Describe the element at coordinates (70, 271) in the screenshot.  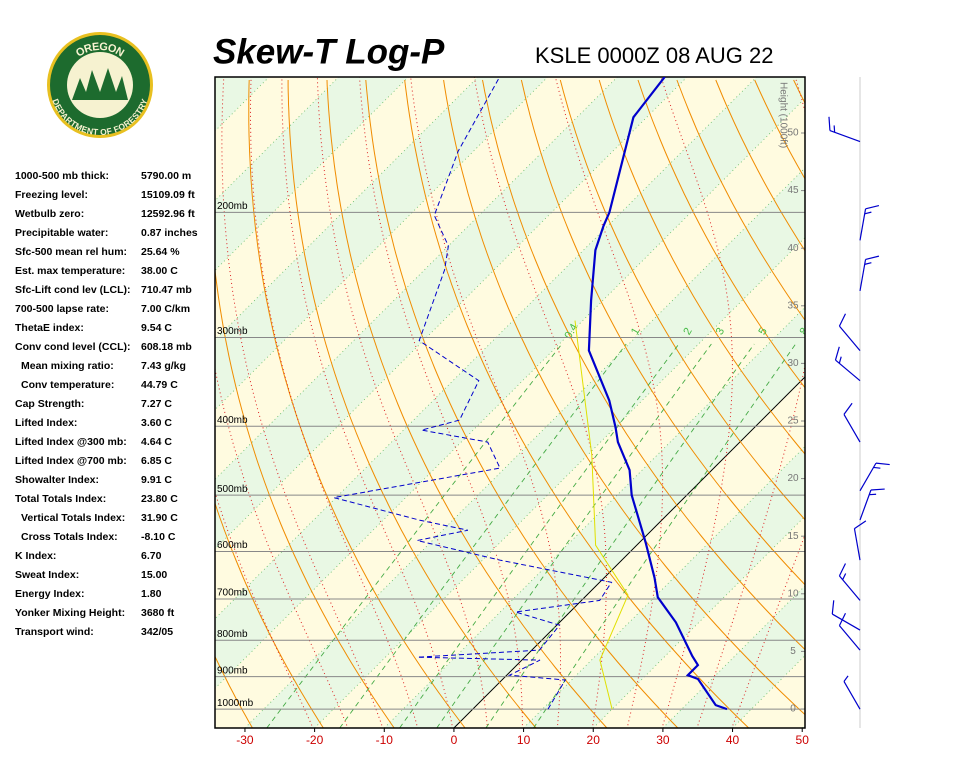
I see `index-label: Est. max temperature:` at that location.